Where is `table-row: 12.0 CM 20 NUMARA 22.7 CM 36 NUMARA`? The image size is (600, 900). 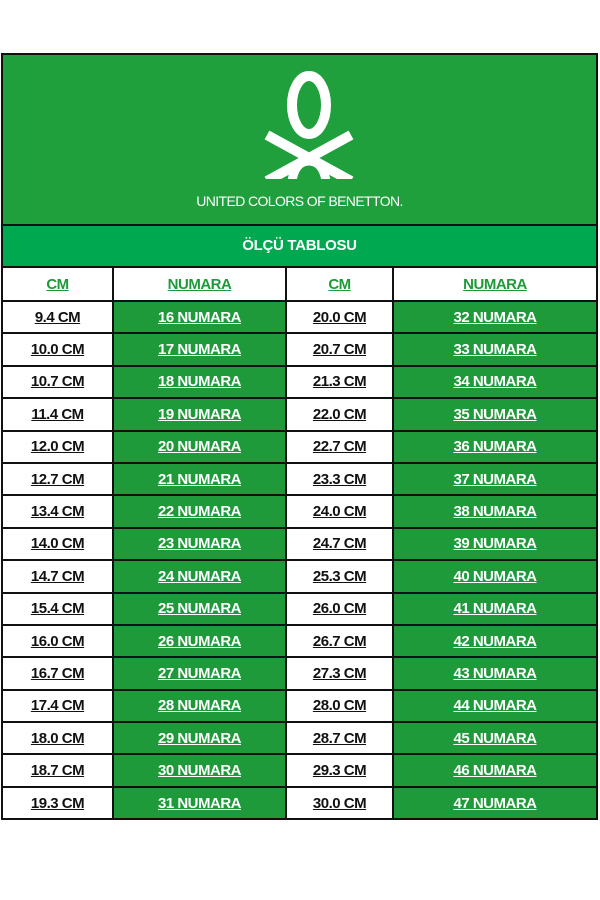 table-row: 12.0 CM 20 NUMARA 22.7 CM 36 NUMARA is located at coordinates (299, 446).